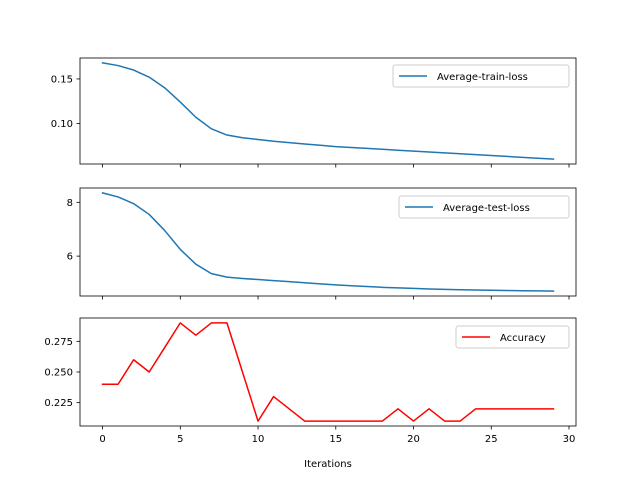 The image size is (640, 480). What do you see at coordinates (335, 439) in the screenshot?
I see `x-tick-label: 15` at bounding box center [335, 439].